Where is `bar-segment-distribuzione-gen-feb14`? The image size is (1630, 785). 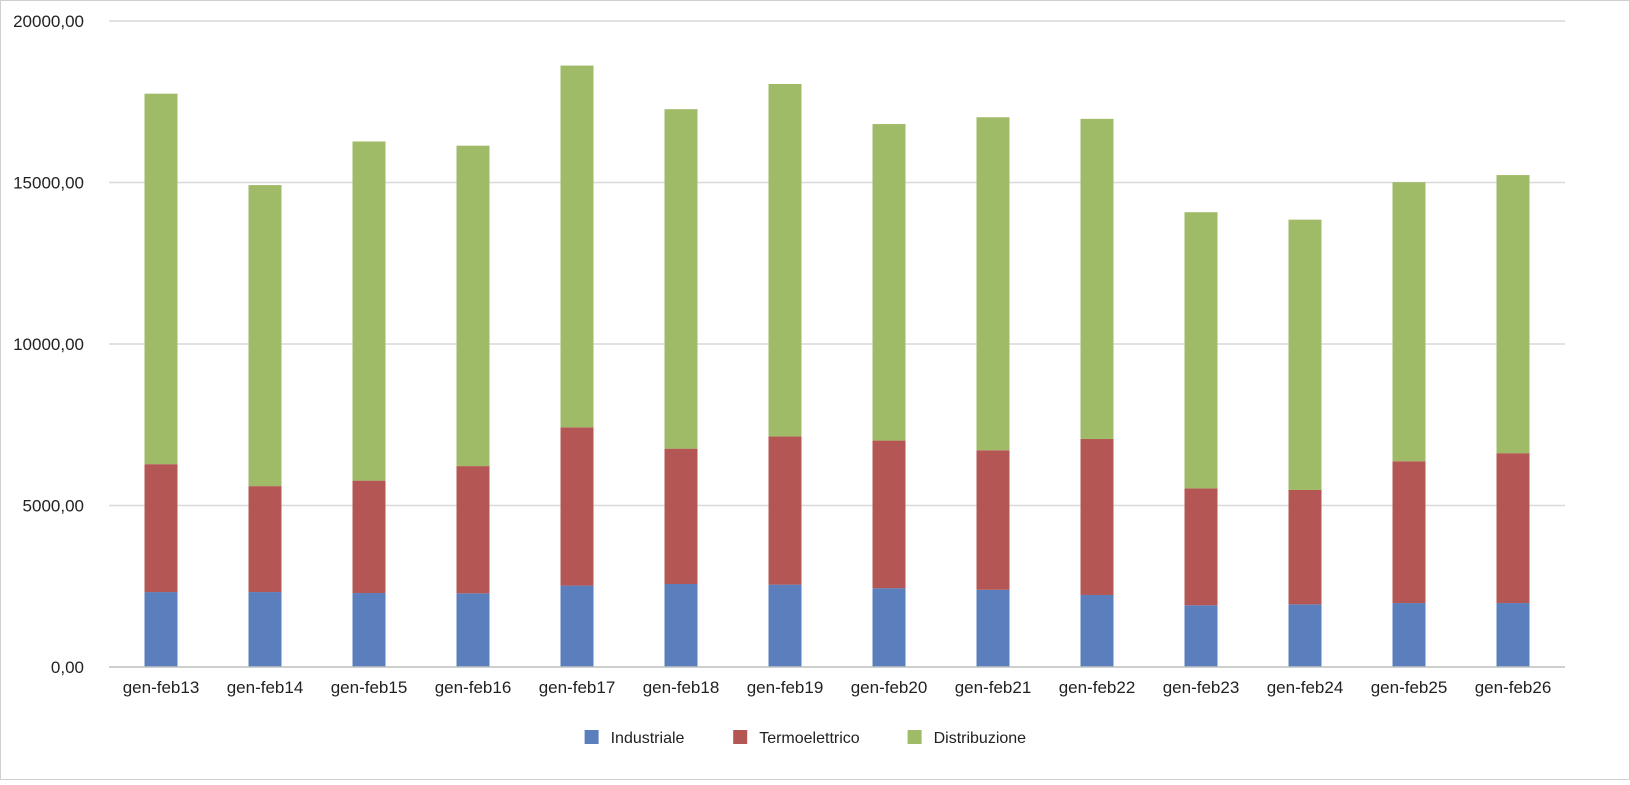
bar-segment-distribuzione-gen-feb14 is located at coordinates (265, 336).